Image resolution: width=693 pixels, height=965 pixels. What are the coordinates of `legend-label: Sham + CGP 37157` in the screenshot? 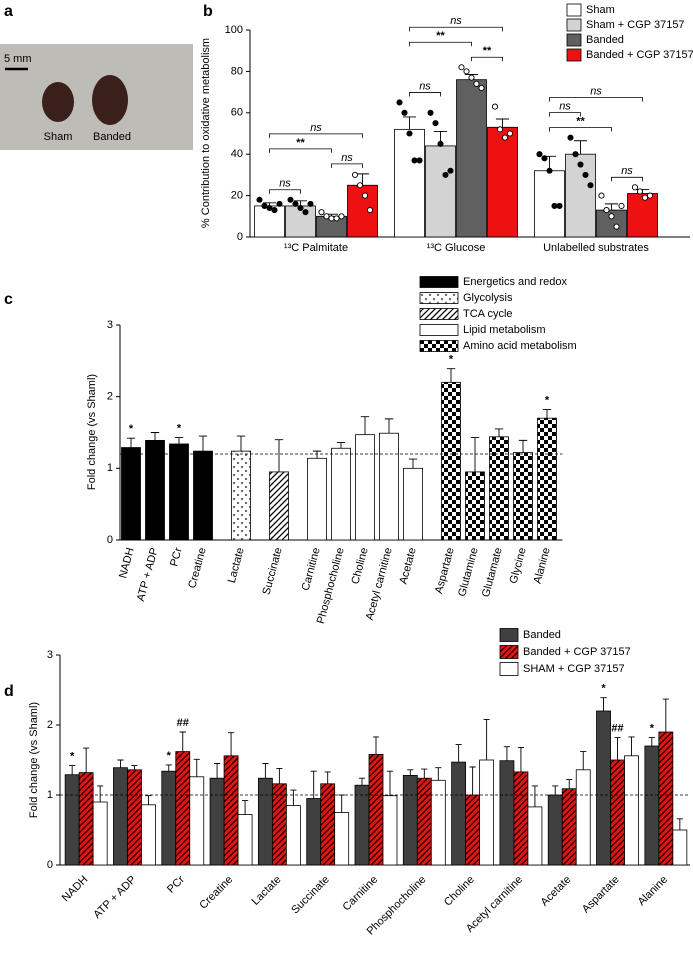 It's located at (635, 25).